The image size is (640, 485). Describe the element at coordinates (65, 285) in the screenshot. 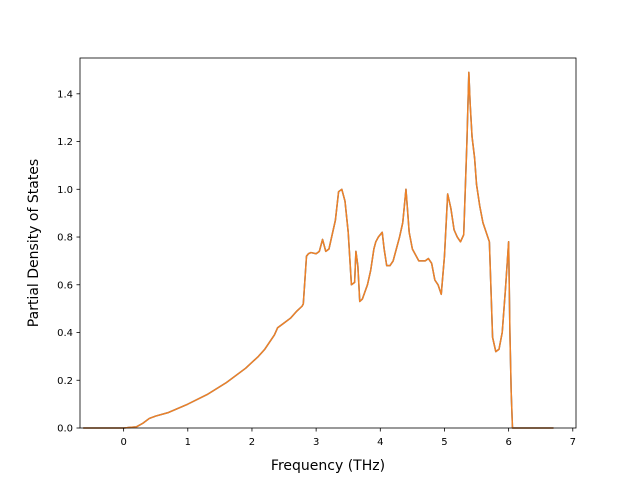

I see `y-tick-label: 0.6` at that location.